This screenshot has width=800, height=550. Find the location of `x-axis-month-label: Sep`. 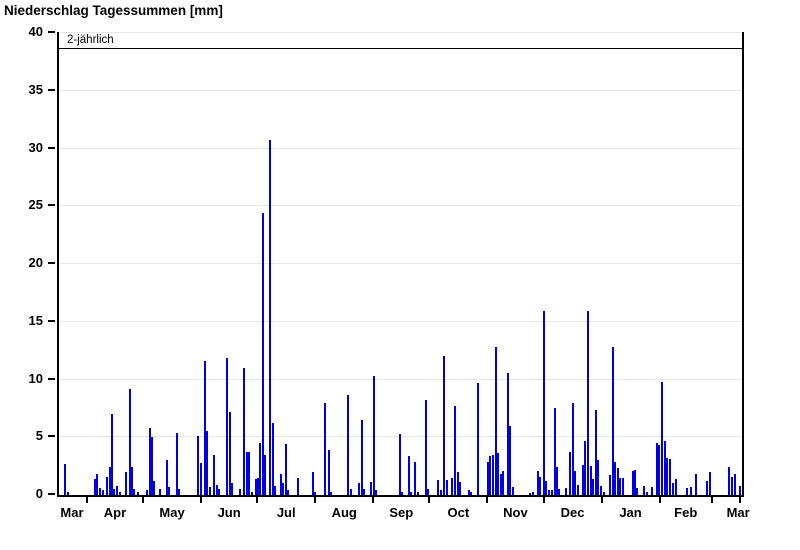

x-axis-month-label: Sep is located at coordinates (401, 512).